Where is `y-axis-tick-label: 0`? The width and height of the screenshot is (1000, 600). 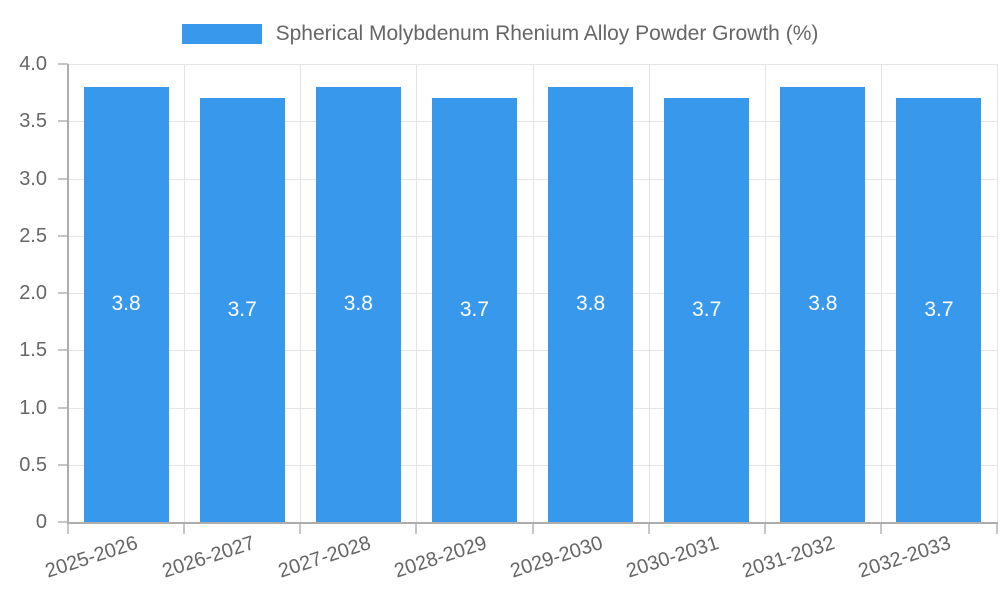
y-axis-tick-label: 0 is located at coordinates (41, 522).